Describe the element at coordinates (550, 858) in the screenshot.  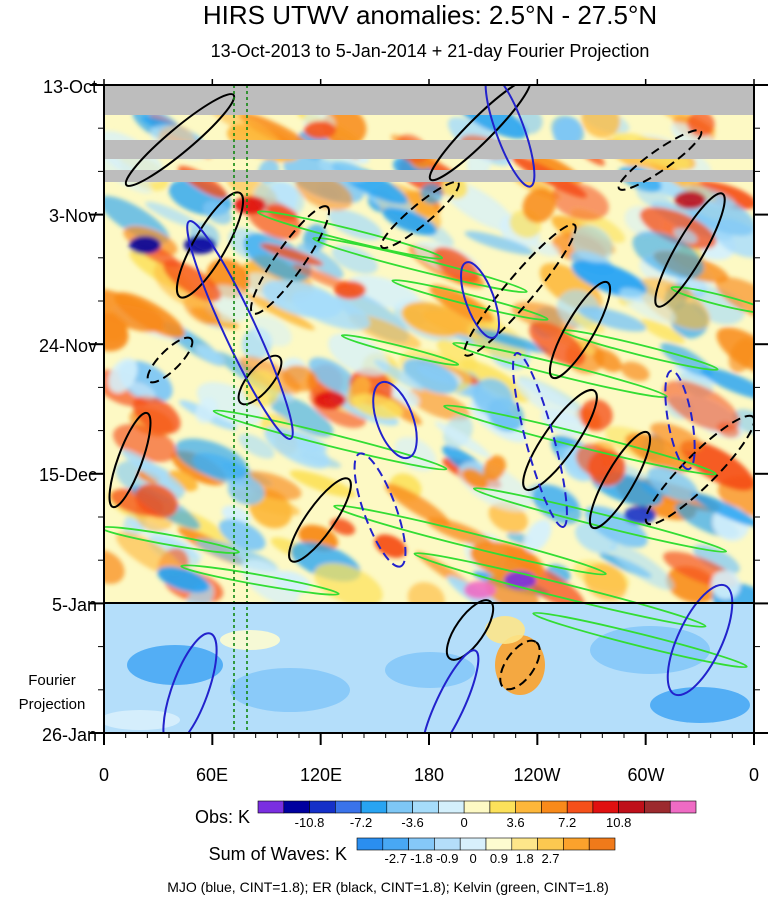
I see `waves-colorbar-tick-label: 2.7` at that location.